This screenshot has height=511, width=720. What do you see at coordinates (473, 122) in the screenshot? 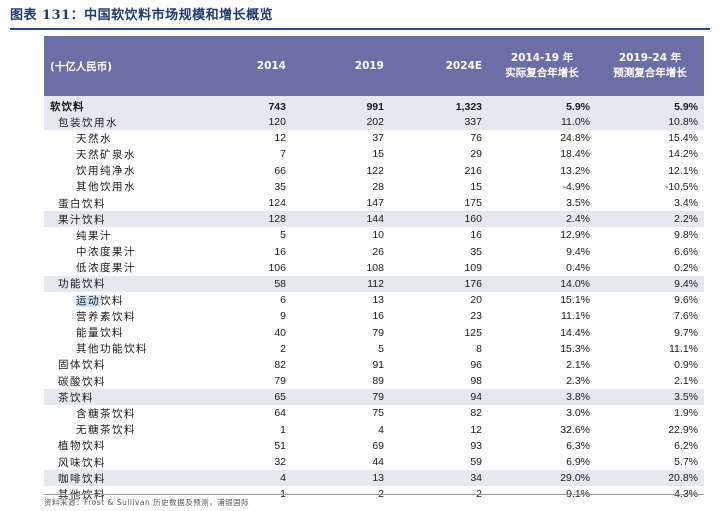
I see `value-2024e: 337` at bounding box center [473, 122].